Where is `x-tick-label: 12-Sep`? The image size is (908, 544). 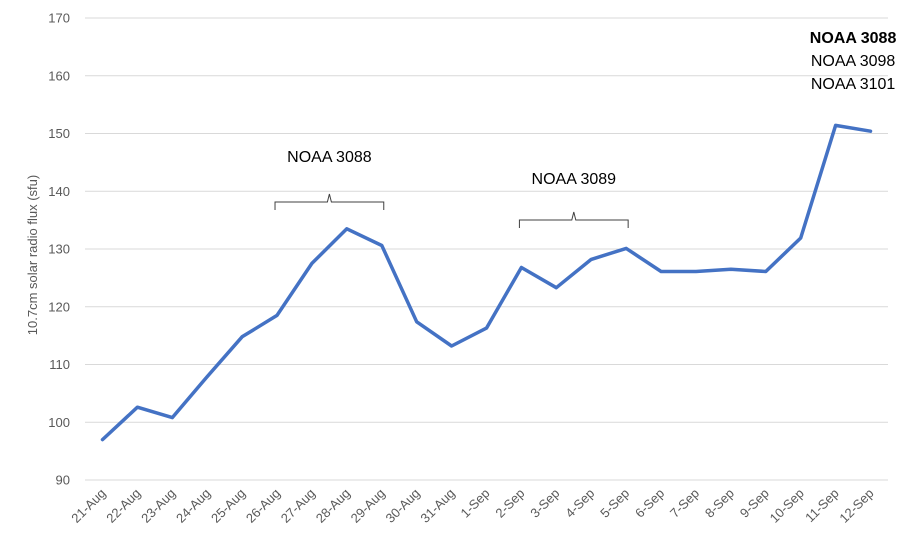
x-tick-label: 12-Sep is located at coordinates (856, 506).